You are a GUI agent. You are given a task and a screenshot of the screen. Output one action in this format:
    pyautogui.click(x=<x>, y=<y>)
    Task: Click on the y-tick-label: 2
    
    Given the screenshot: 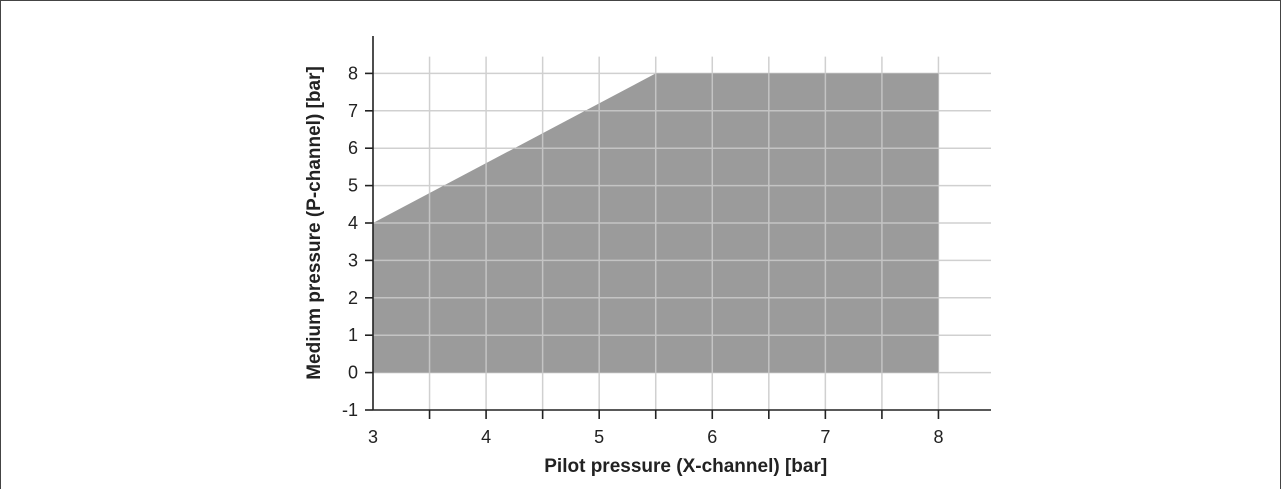 What is the action you would take?
    pyautogui.click(x=353, y=298)
    